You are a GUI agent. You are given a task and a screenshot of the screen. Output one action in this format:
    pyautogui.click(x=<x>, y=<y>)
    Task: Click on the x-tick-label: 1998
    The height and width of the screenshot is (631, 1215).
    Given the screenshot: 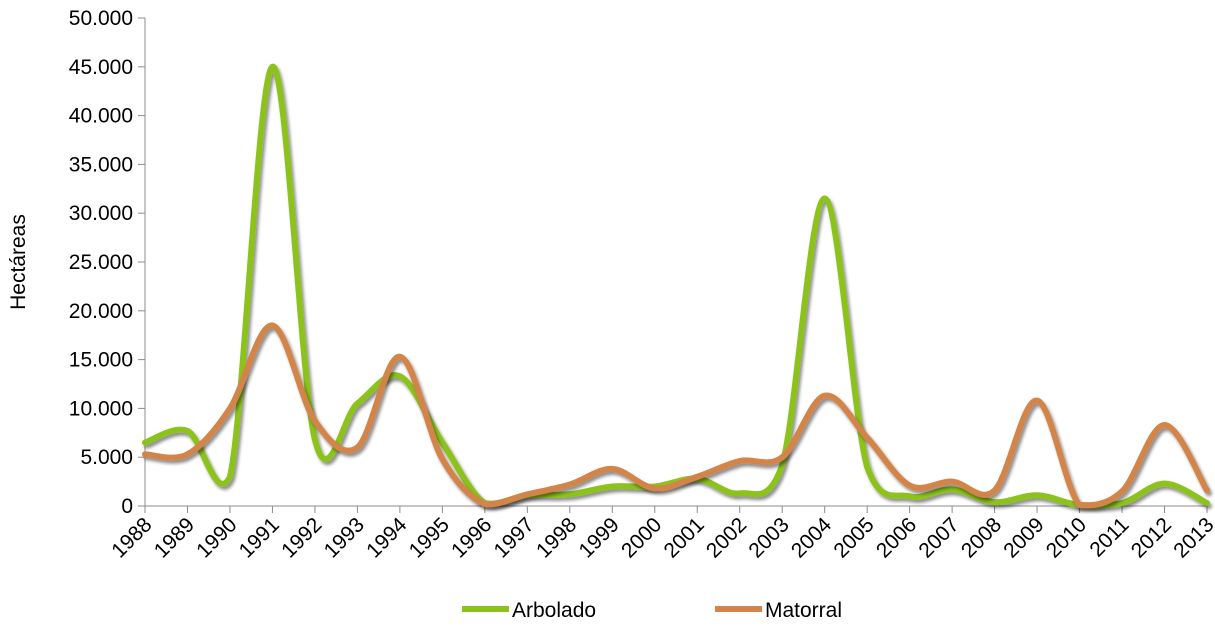 What is the action you would take?
    pyautogui.click(x=556, y=537)
    